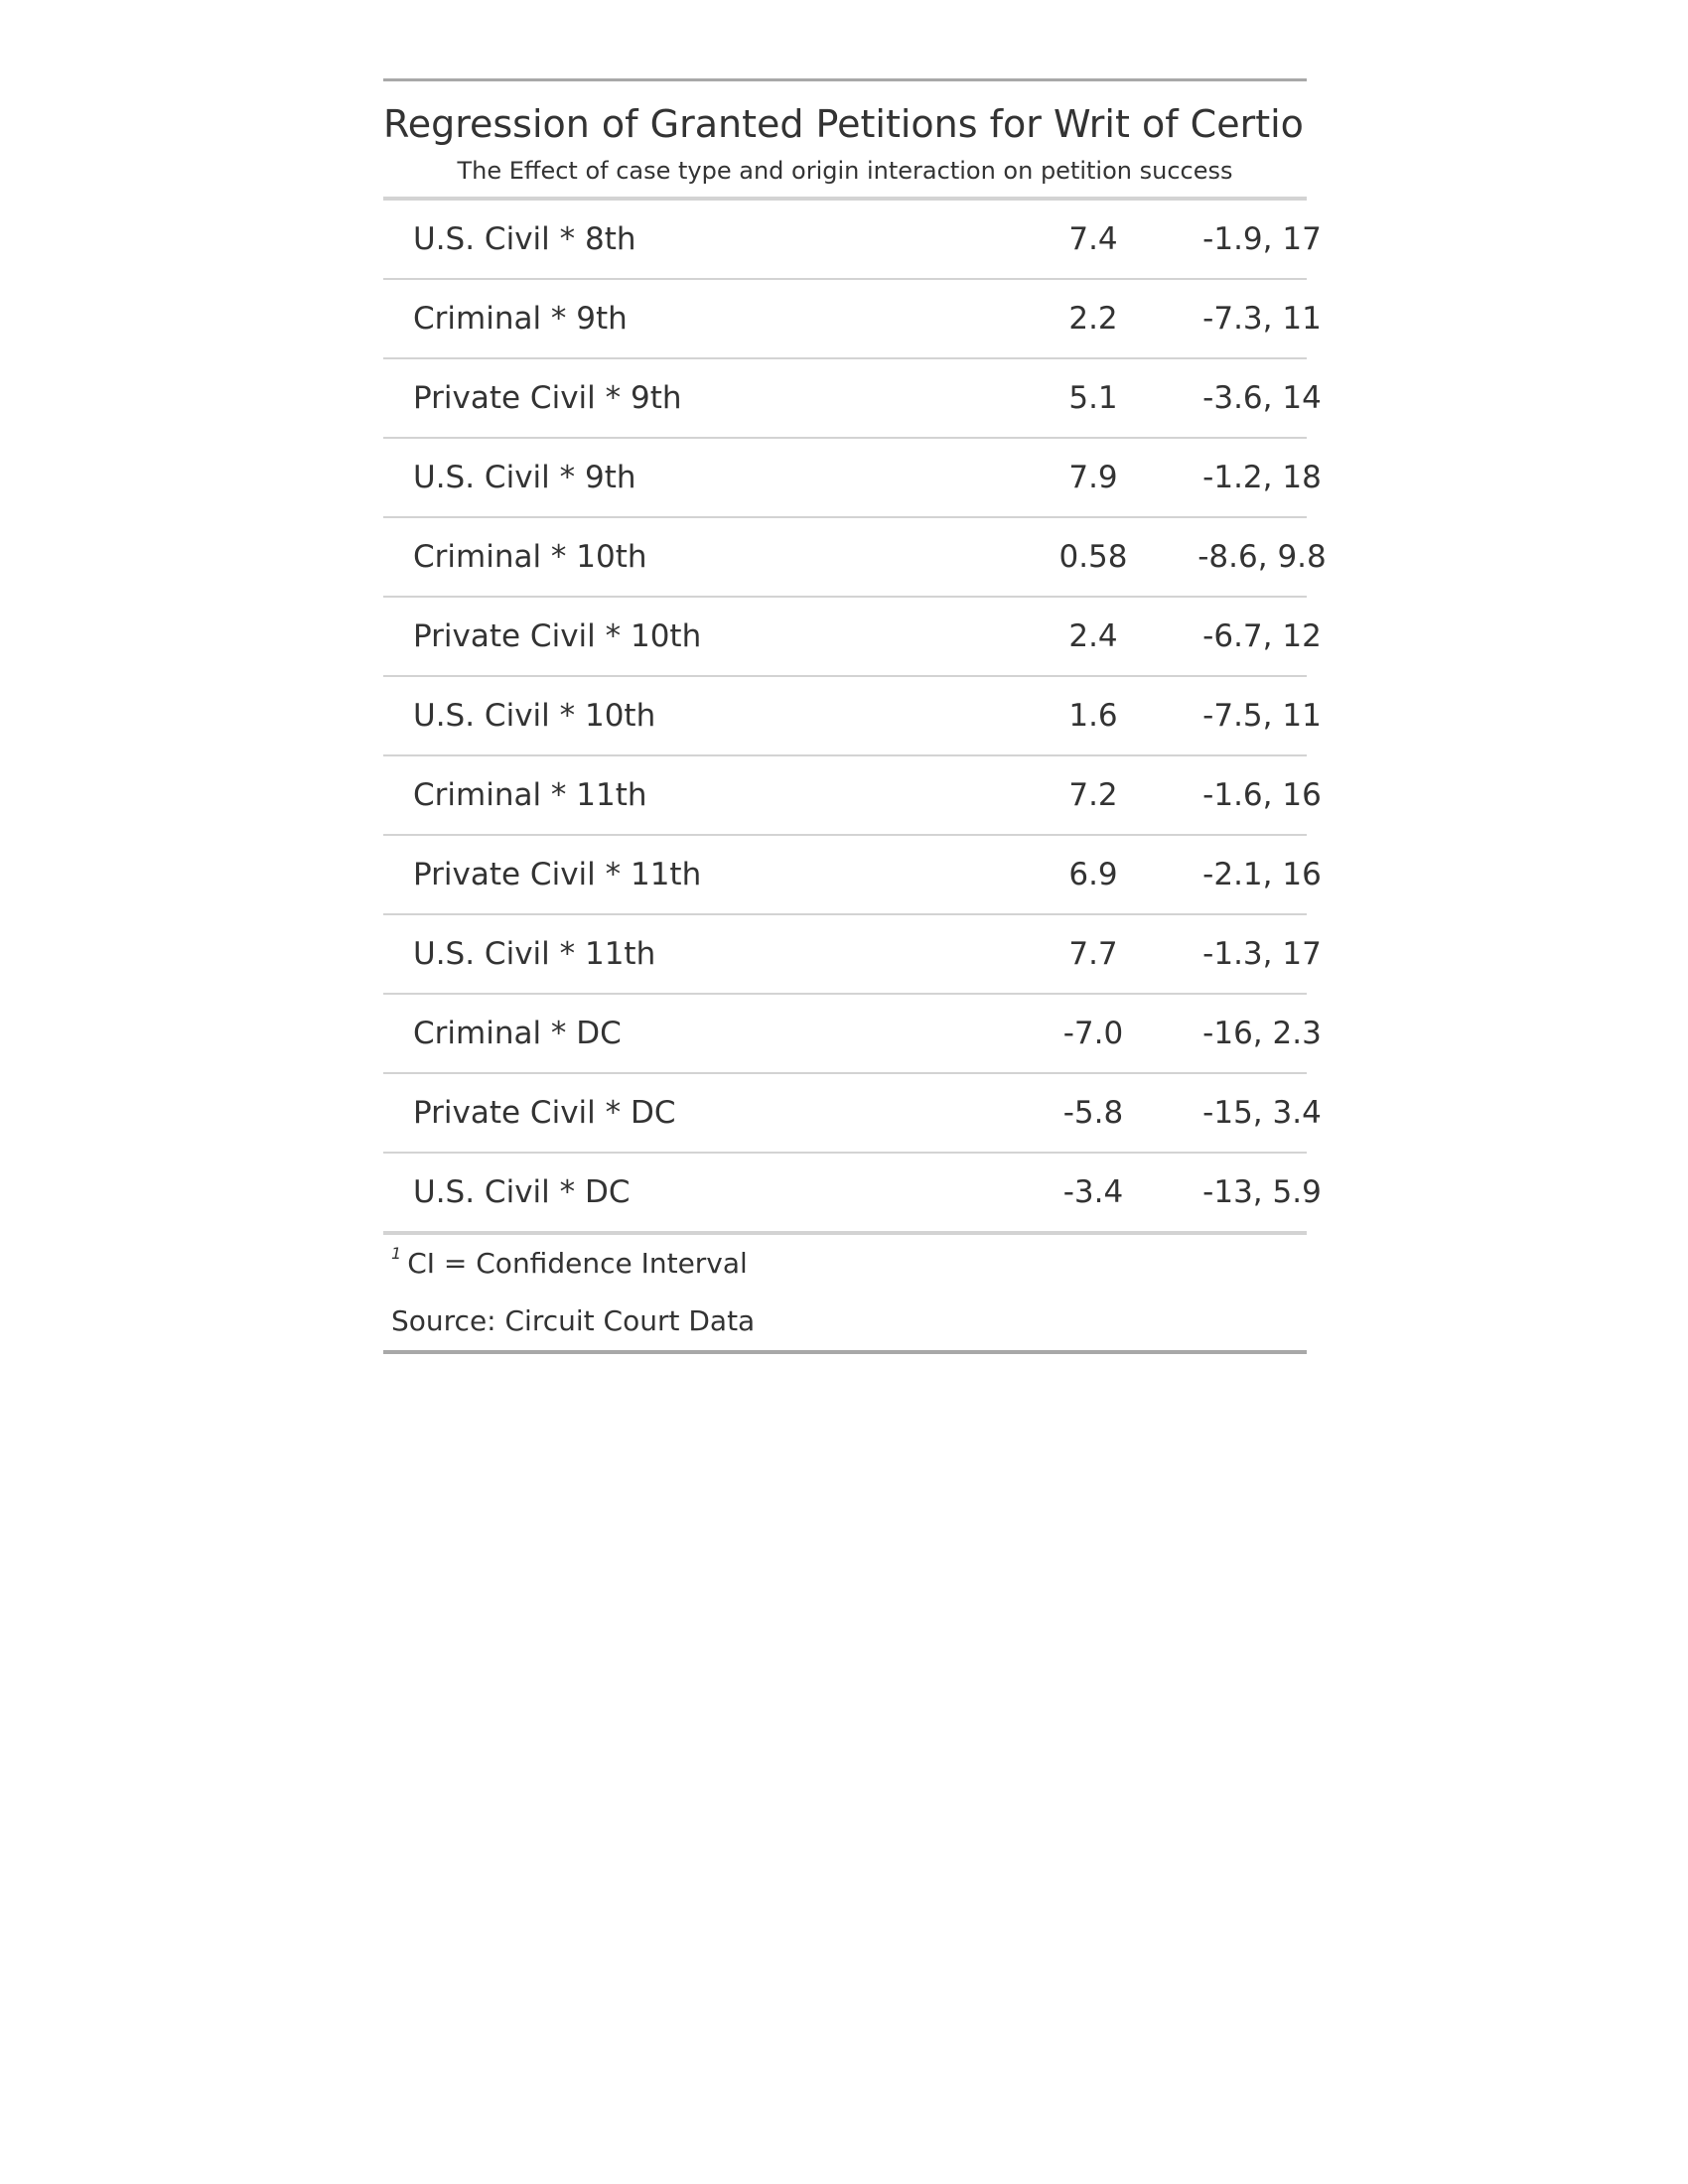  I want to click on beta-value: -5.8, so click(1093, 1113).